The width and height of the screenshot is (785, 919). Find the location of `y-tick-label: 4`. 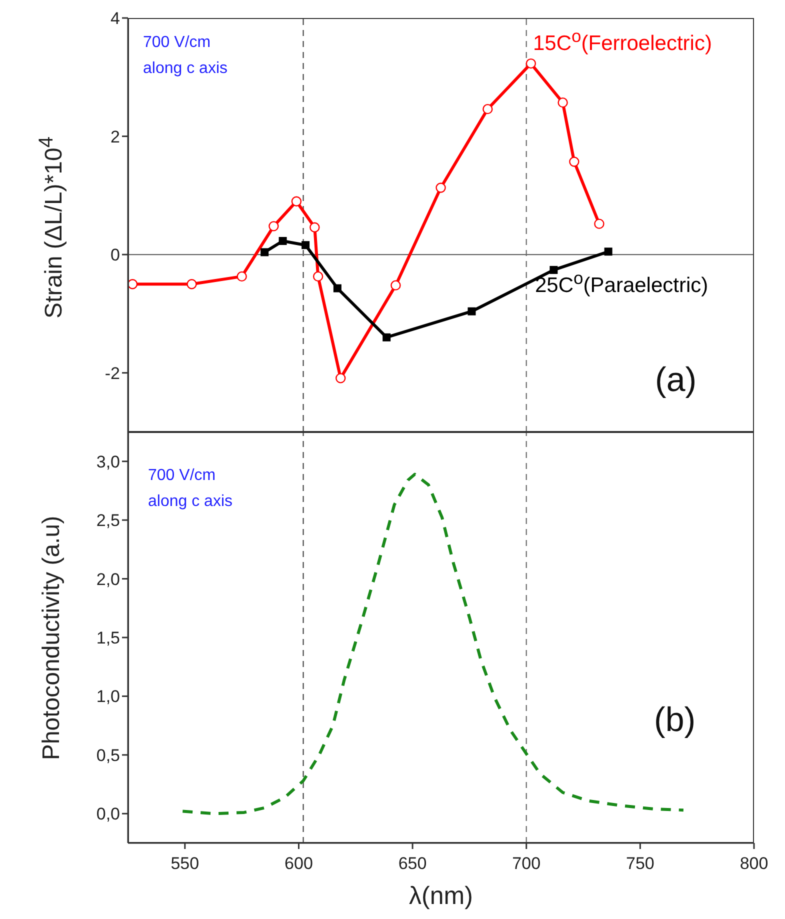

y-tick-label: 4 is located at coordinates (115, 18).